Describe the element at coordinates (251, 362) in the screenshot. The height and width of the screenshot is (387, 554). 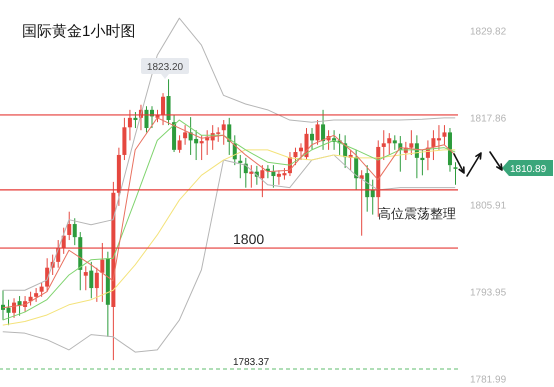
I see `ref-line-label: 1783.37` at that location.